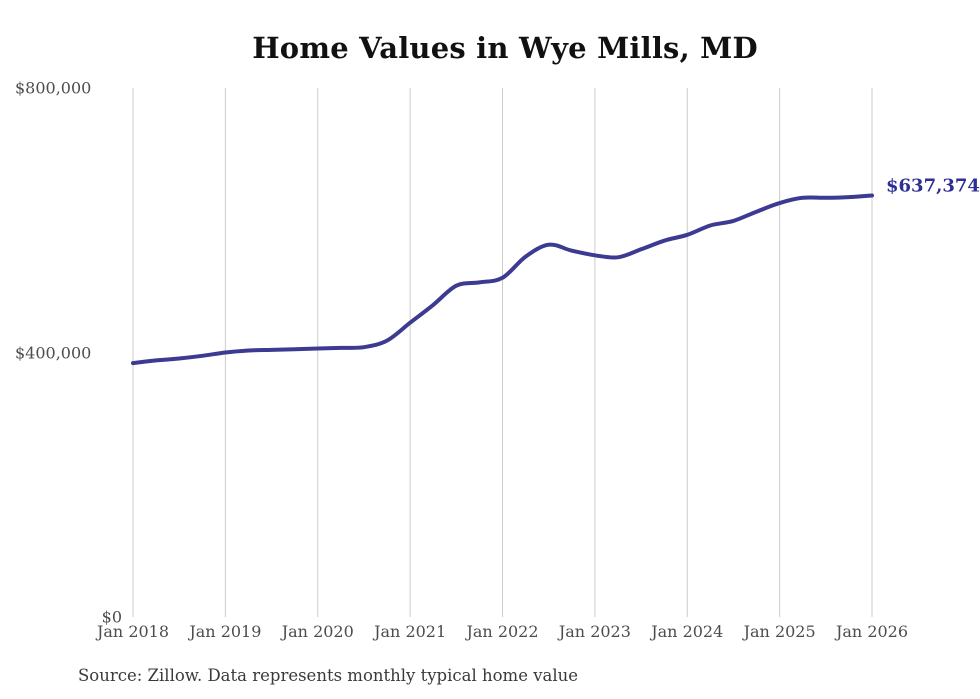  I want to click on chart-title: Home Values in Wye Mills, MD, so click(505, 48).